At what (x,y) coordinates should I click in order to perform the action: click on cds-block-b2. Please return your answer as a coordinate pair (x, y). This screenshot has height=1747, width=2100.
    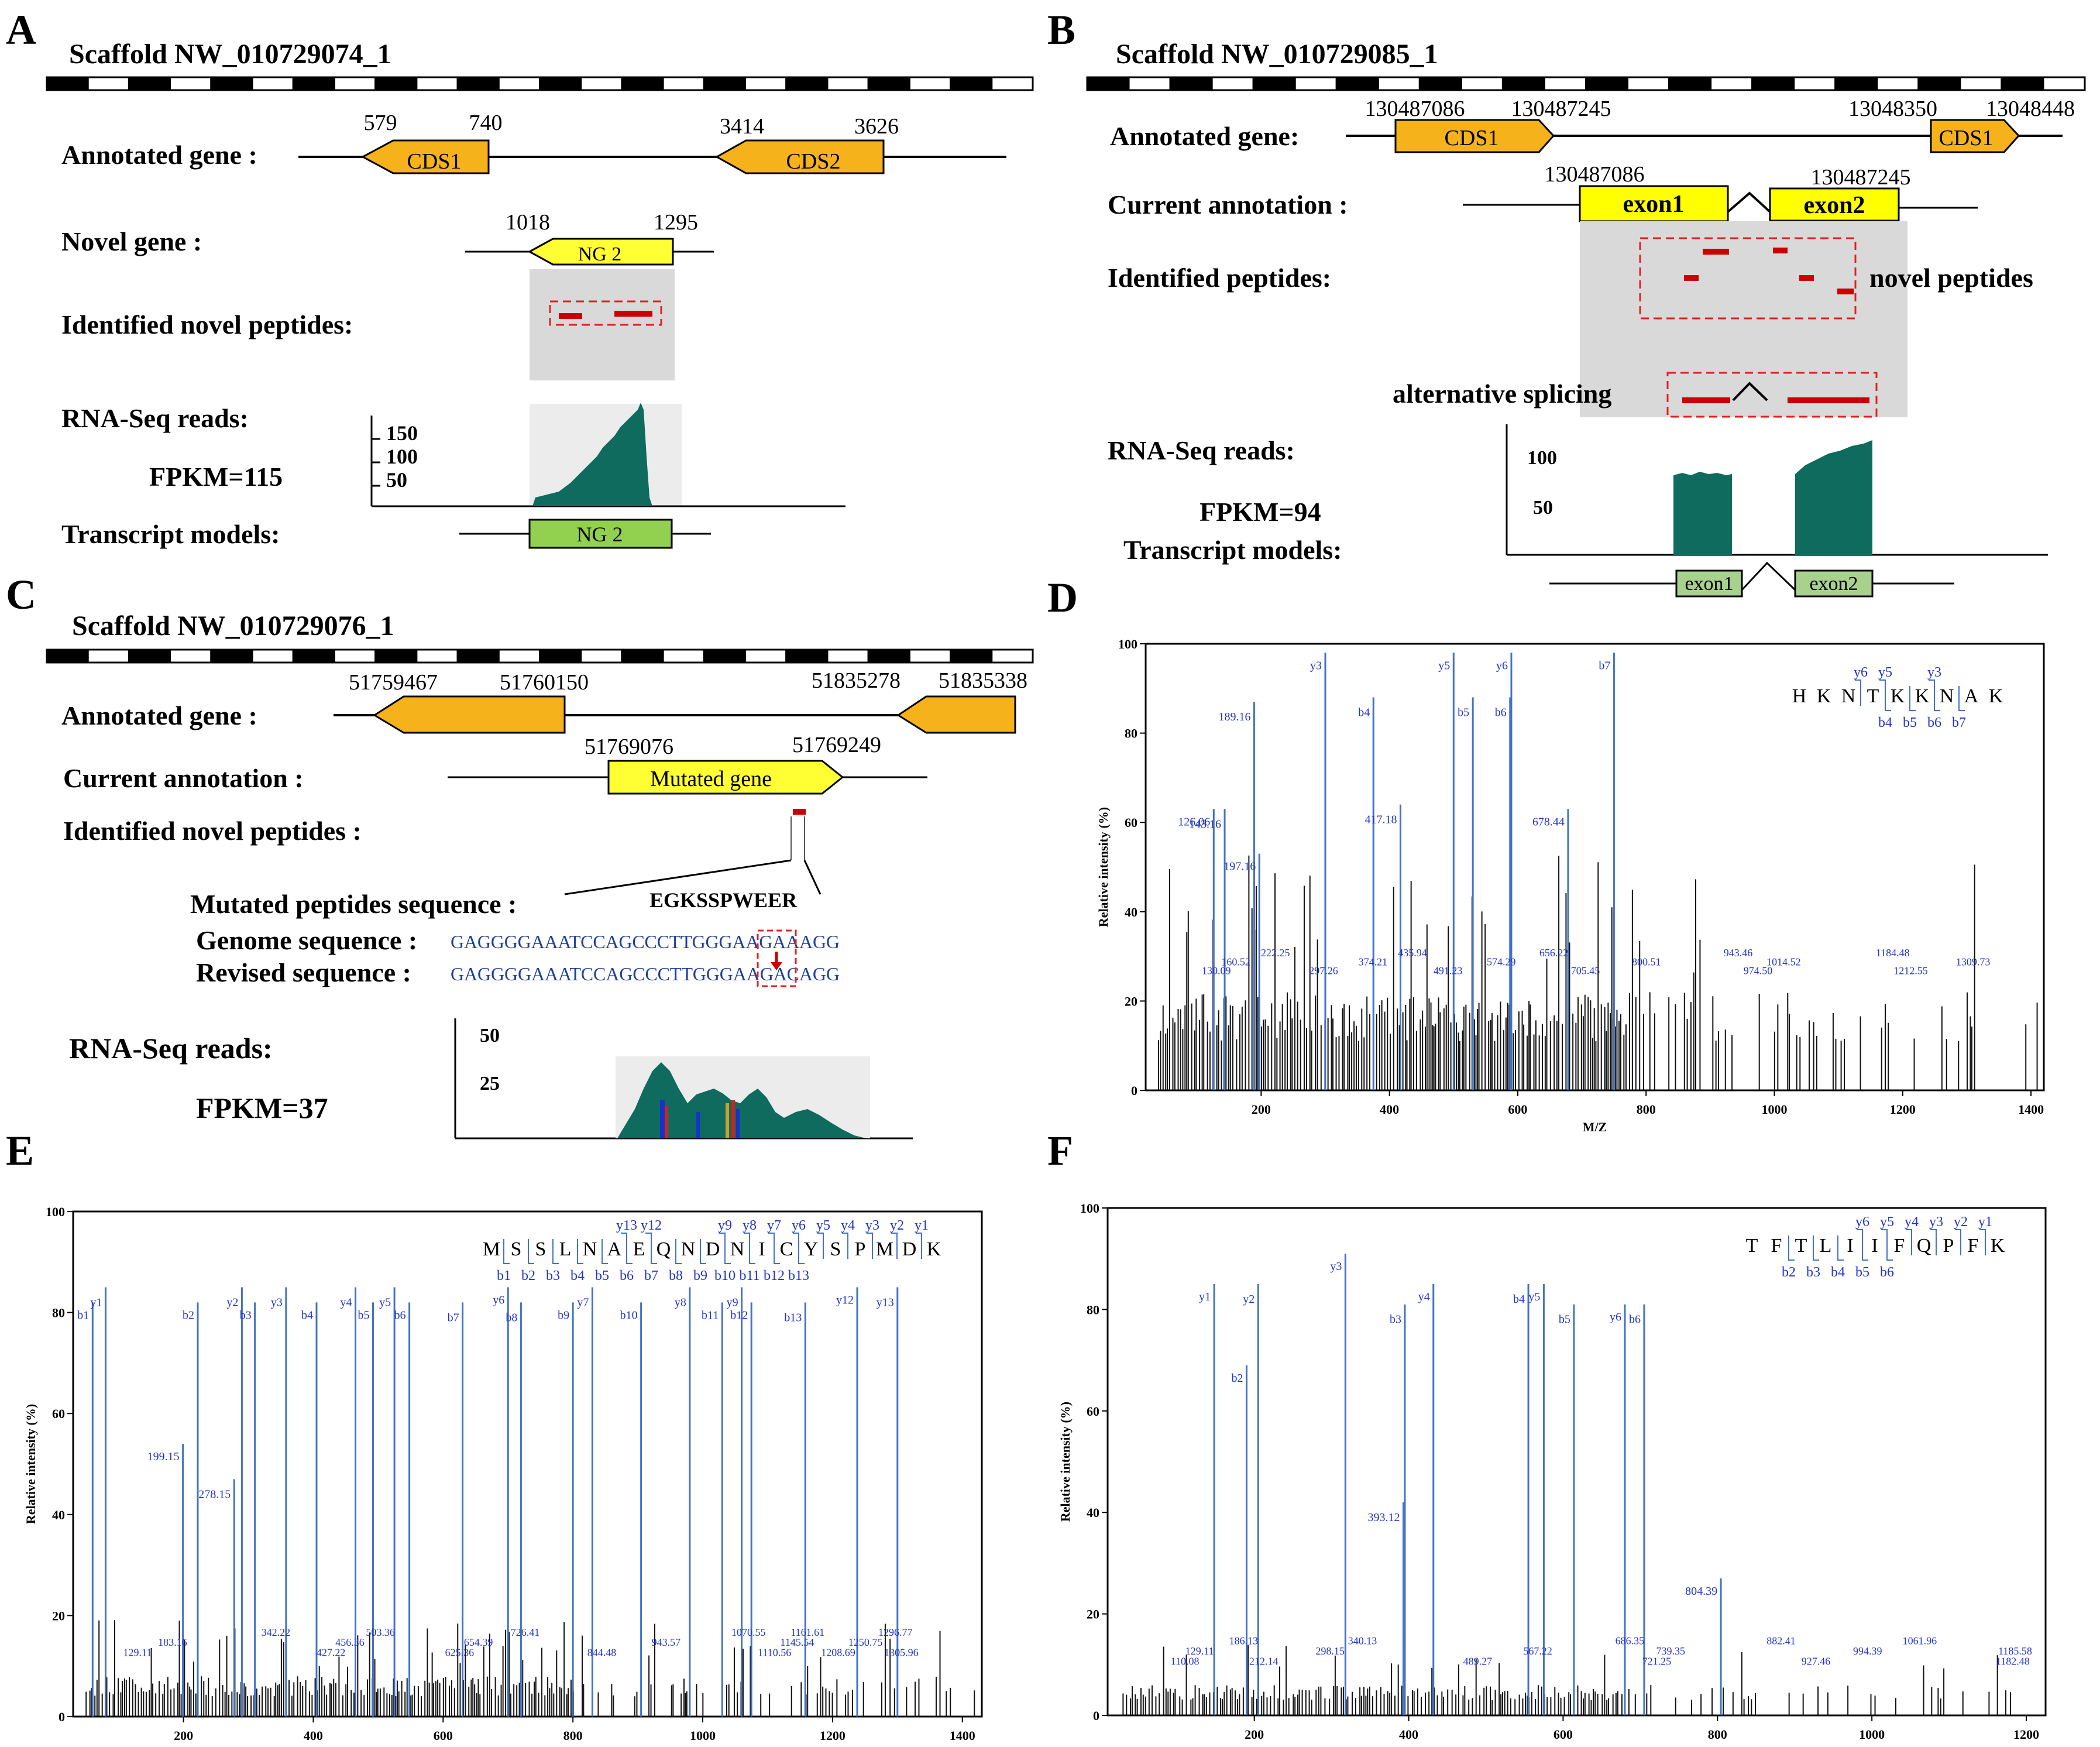
    Looking at the image, I should click on (1975, 136).